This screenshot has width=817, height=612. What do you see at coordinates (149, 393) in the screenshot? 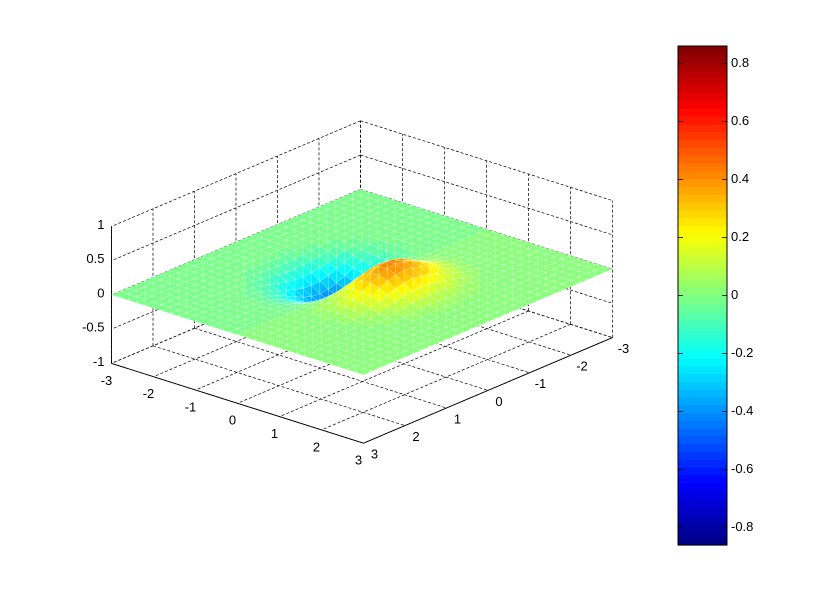
I see `x-tick-label: -2` at bounding box center [149, 393].